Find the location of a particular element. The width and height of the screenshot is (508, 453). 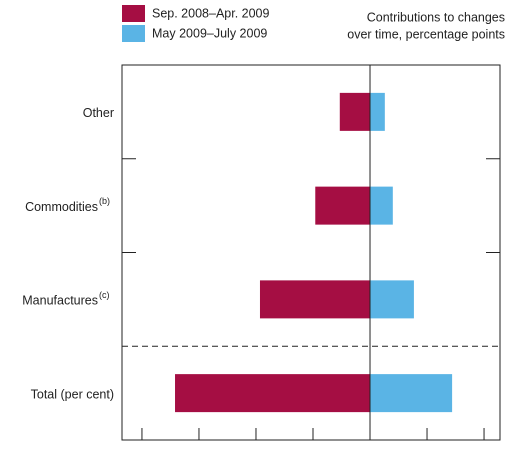

y-tick-label: Other is located at coordinates (98, 113).